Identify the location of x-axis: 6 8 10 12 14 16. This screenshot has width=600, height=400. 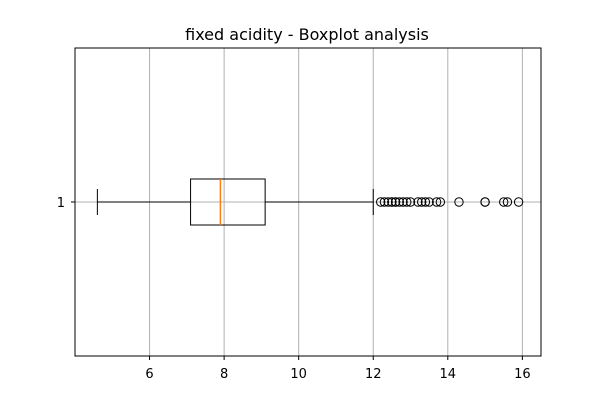
(338, 369).